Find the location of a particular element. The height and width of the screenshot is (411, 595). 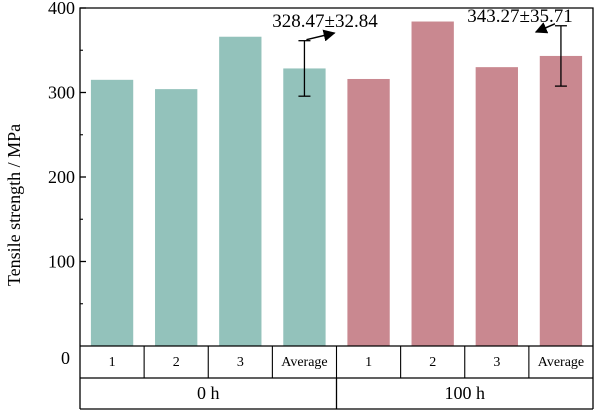

category-table: 1 2 3 Average 1 2 3 Average 0 h 100 h is located at coordinates (336, 378).